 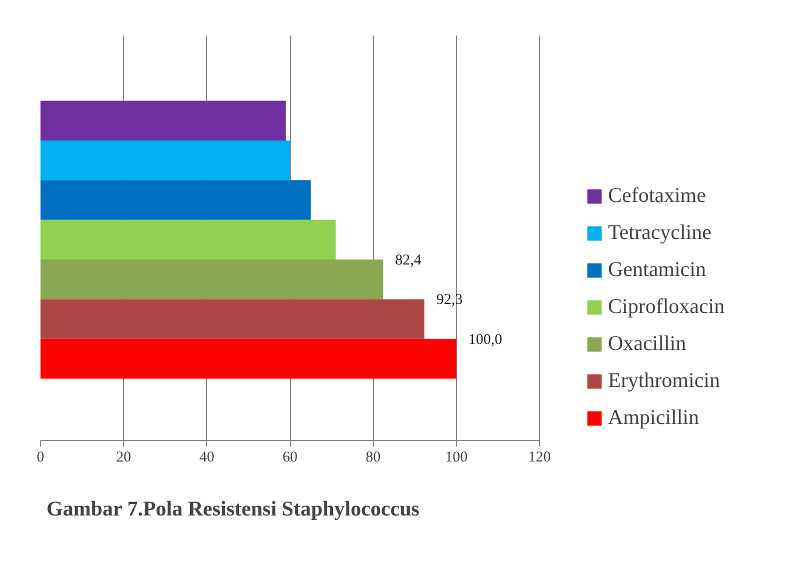 What do you see at coordinates (666, 306) in the screenshot?
I see `legend-label: Ciprofloxacin` at bounding box center [666, 306].